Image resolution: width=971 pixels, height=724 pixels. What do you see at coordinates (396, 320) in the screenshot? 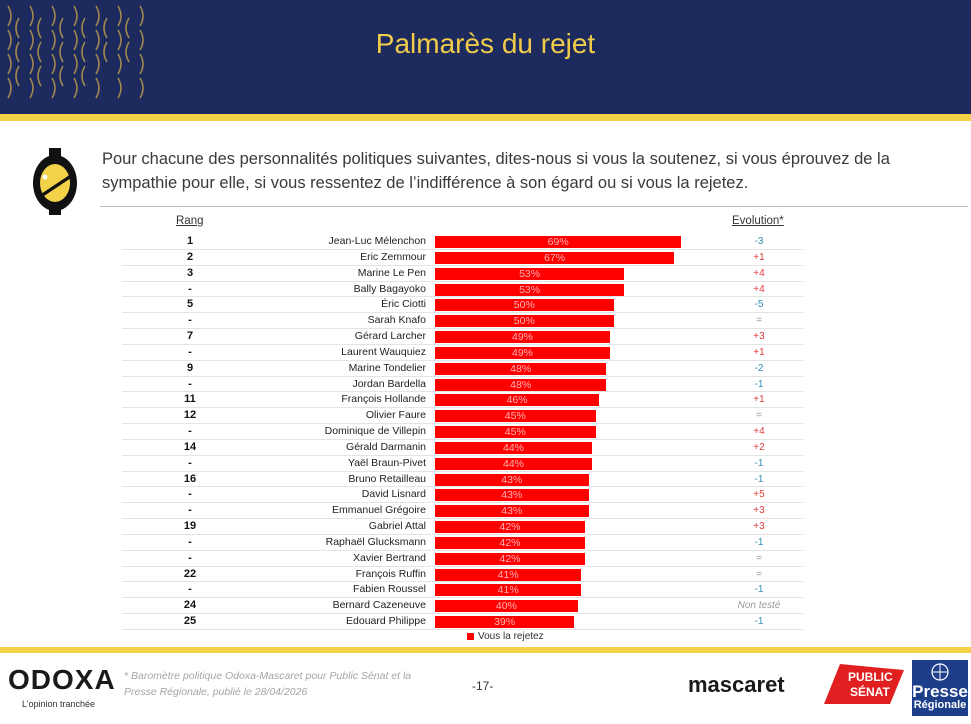
I see `category-label: Sarah Knafo` at bounding box center [396, 320].